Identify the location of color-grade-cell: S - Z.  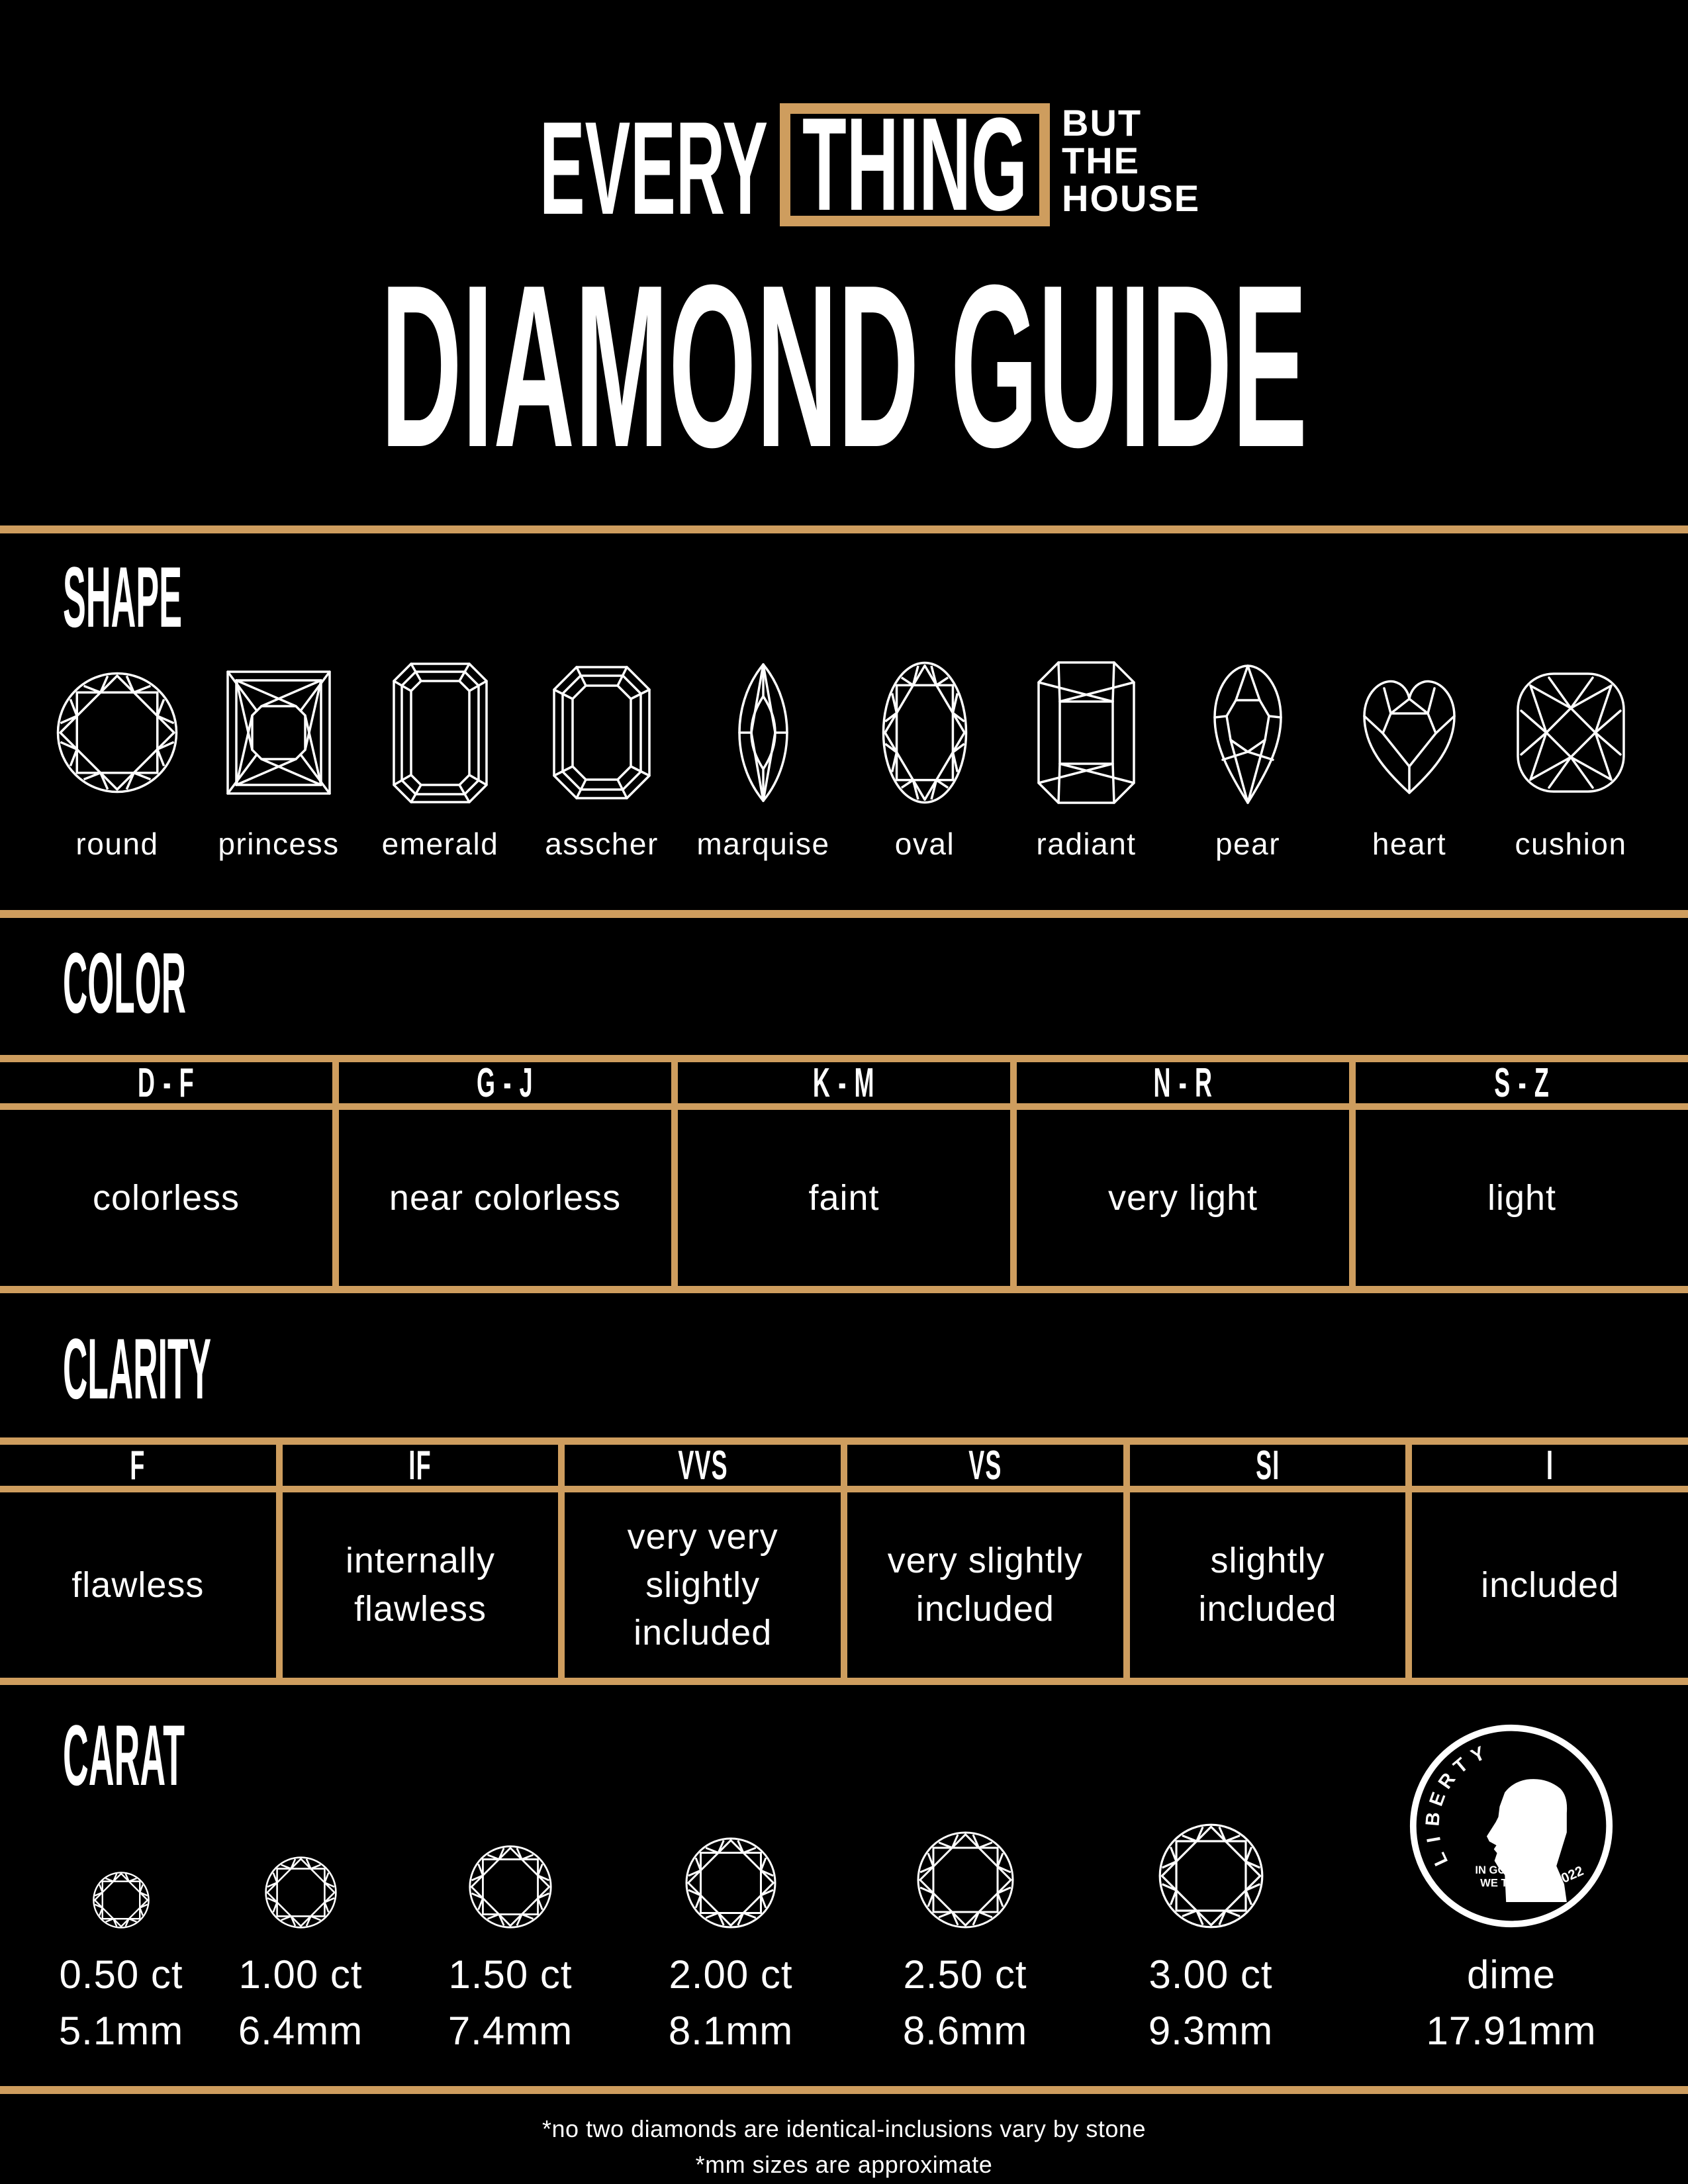
(1522, 1083).